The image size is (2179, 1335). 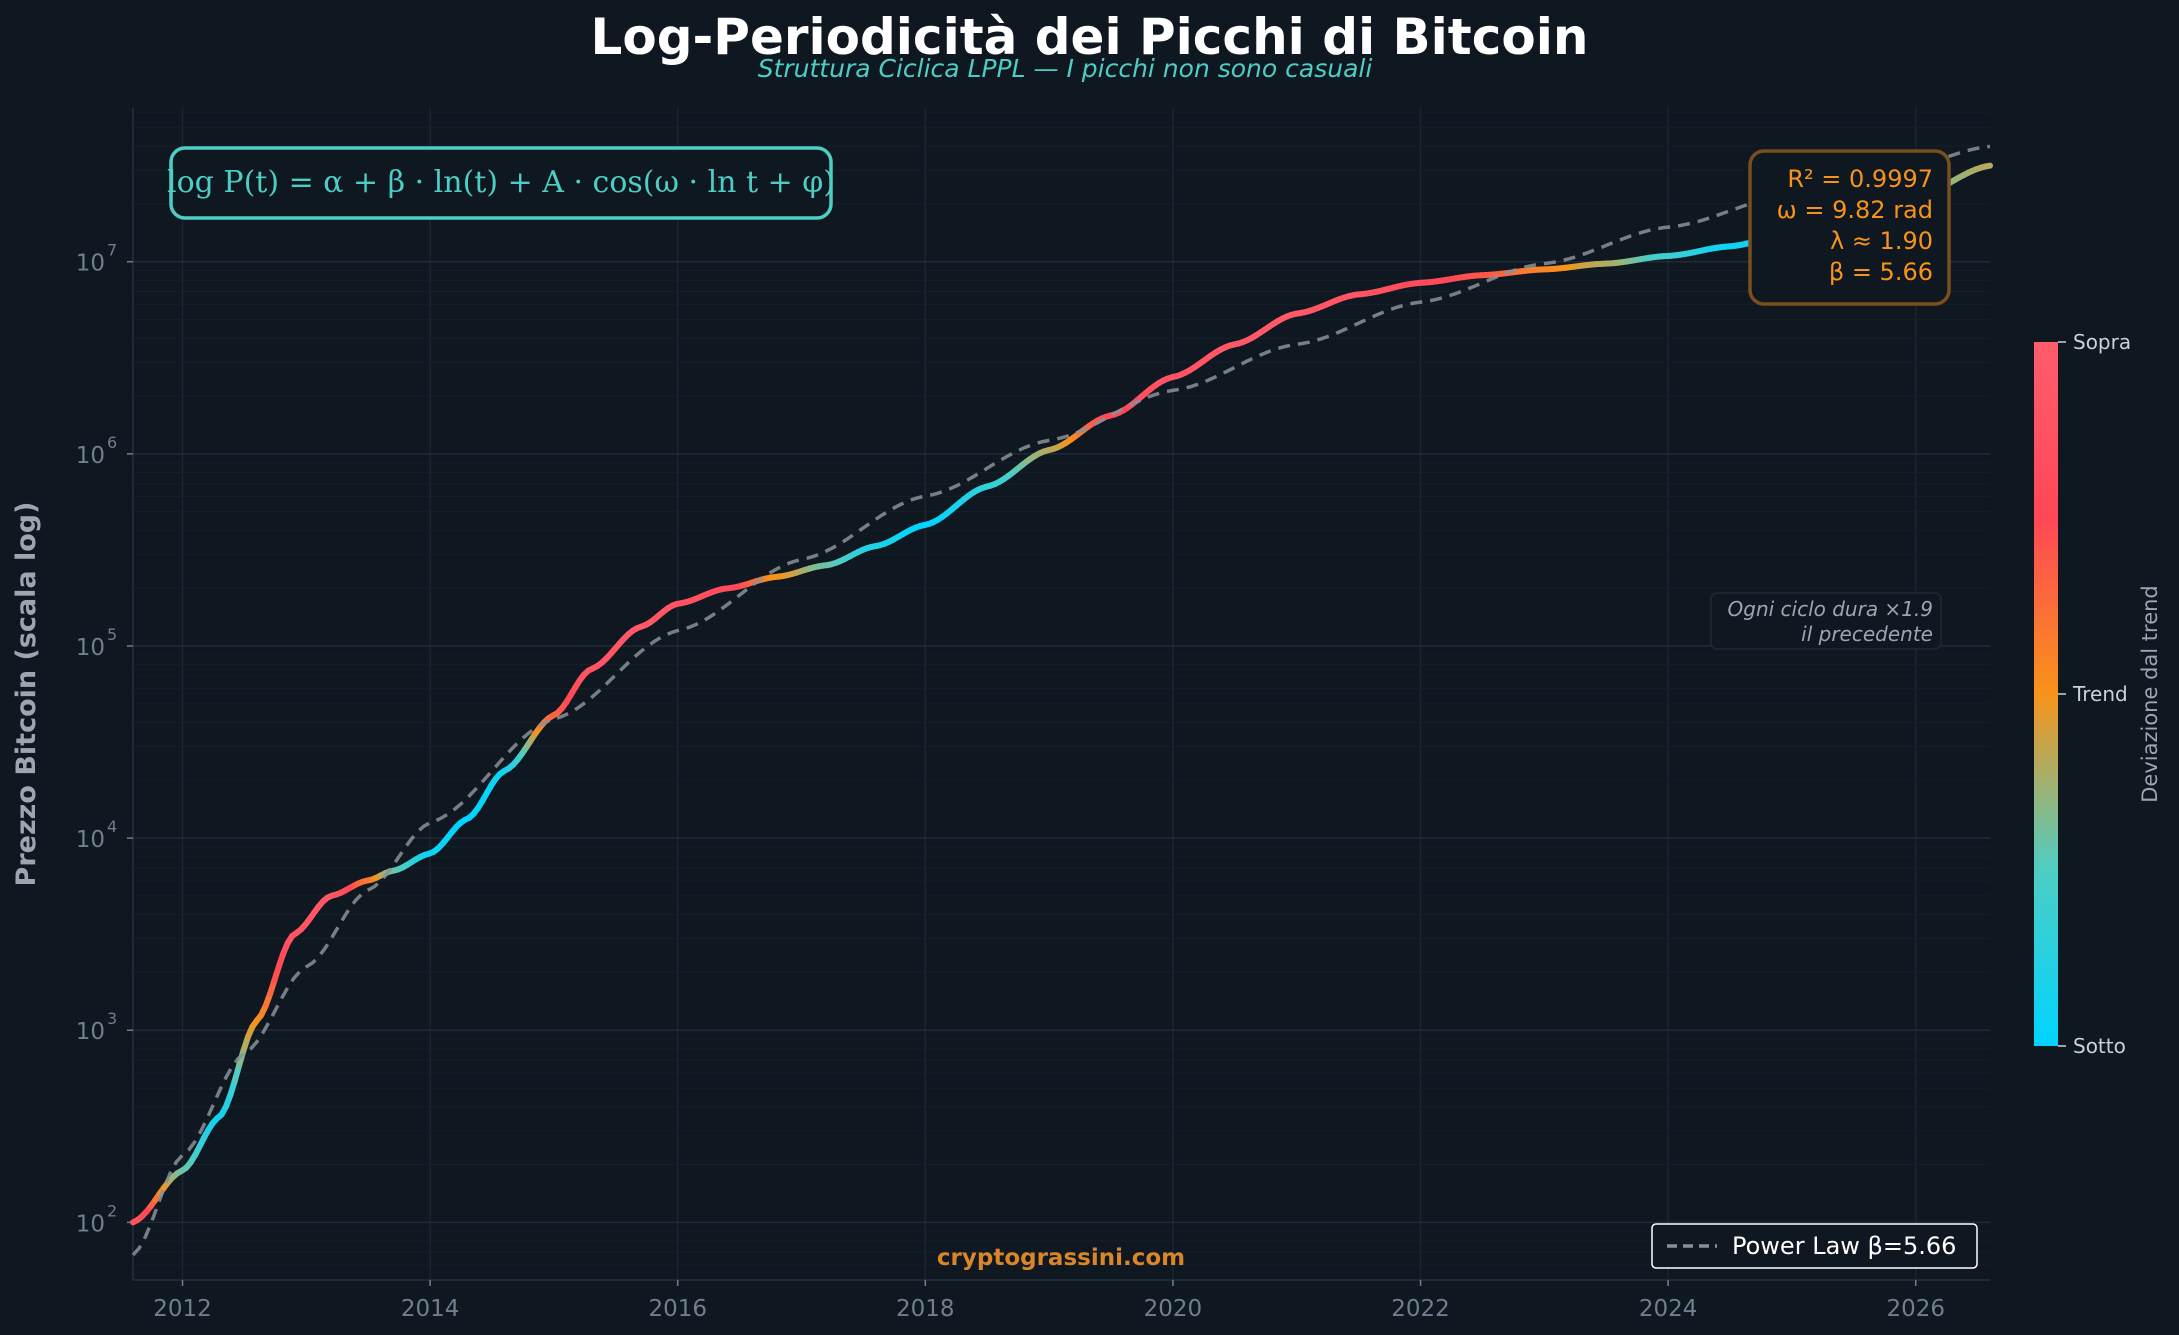 I want to click on x-tick-label: 2016, so click(x=677, y=1309).